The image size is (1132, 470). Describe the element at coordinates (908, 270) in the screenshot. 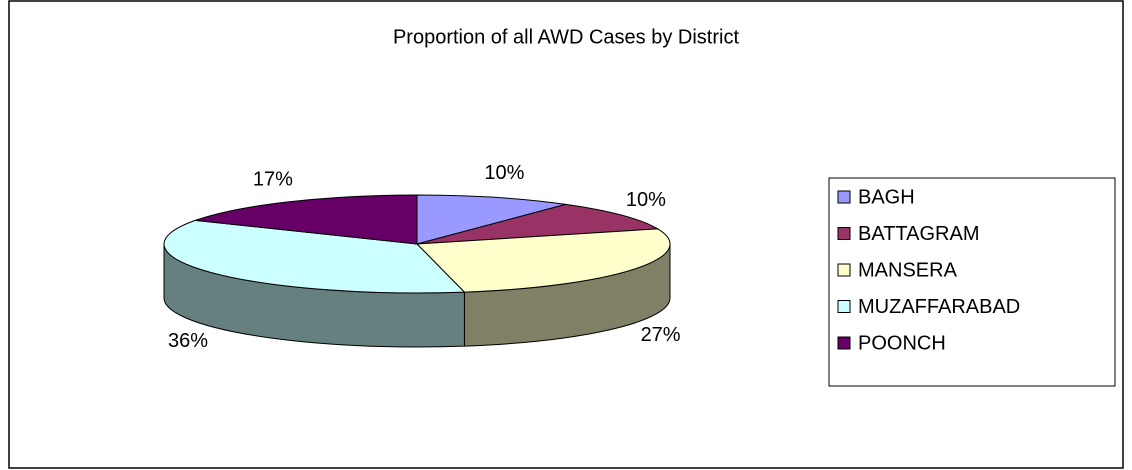

I see `legend-label: MANSERA` at that location.